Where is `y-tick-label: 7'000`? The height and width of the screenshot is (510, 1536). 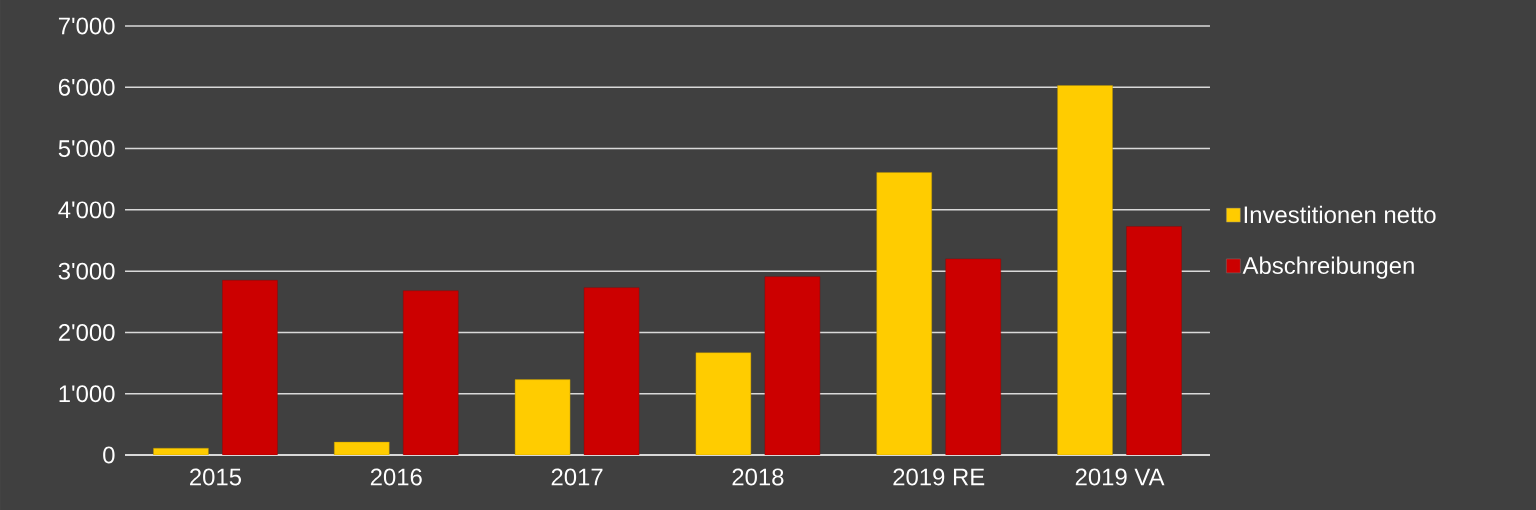
y-tick-label: 7'000 is located at coordinates (86, 26).